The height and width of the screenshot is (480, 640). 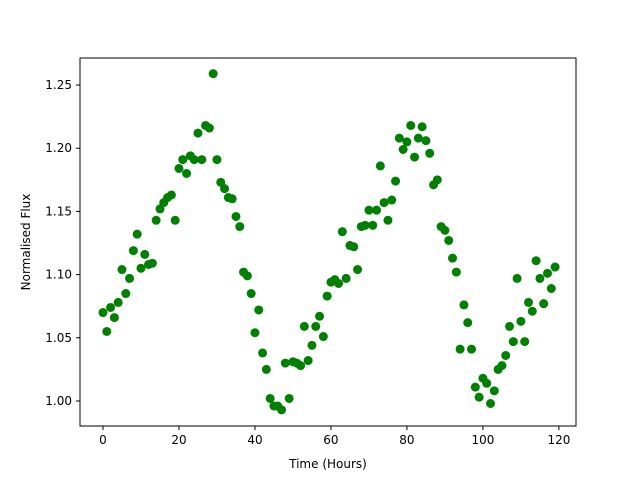 What do you see at coordinates (103, 440) in the screenshot?
I see `x-tick-label: 0` at bounding box center [103, 440].